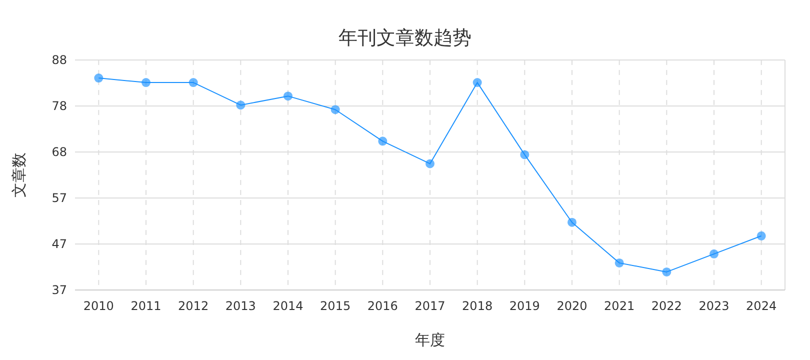 The height and width of the screenshot is (360, 810). I want to click on x-tick-label: 2010, so click(98, 306).